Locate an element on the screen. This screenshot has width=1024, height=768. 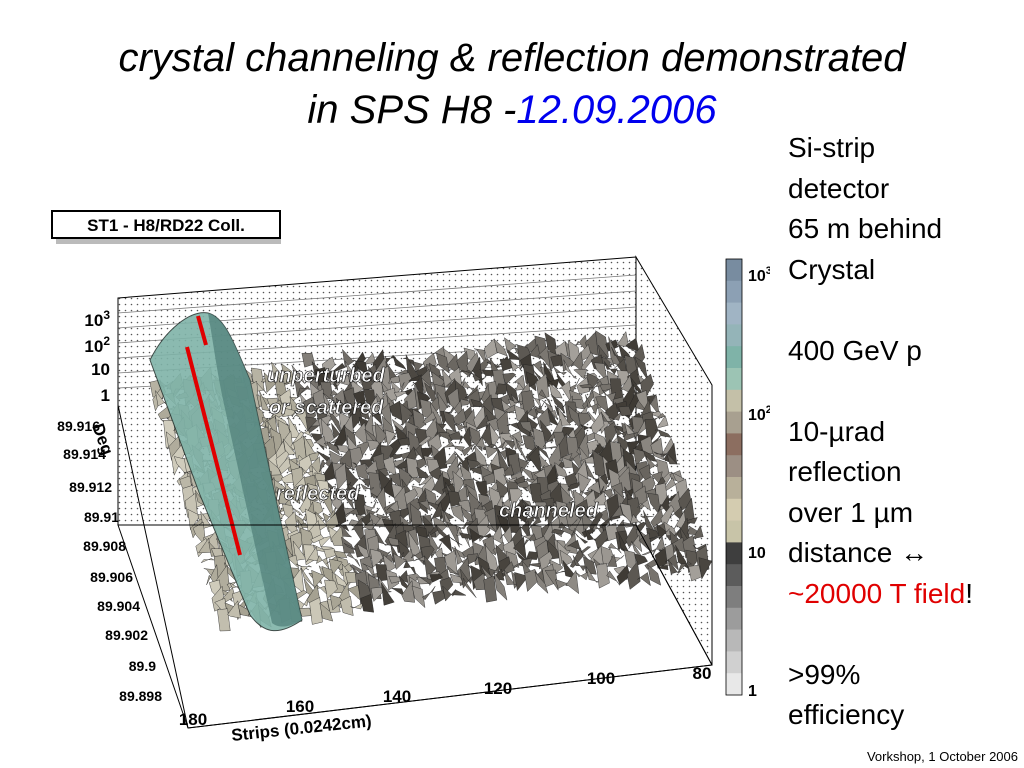
y-tick: 89.91 is located at coordinates (101, 517).